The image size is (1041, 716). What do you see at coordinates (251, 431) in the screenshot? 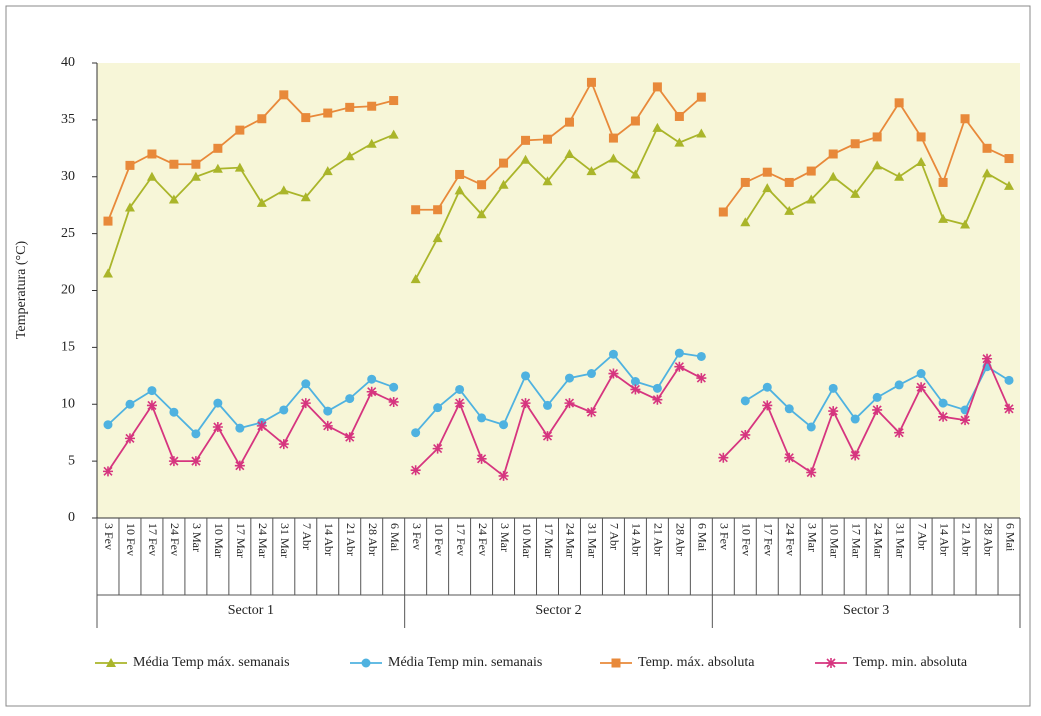
I see `series-line` at bounding box center [251, 431].